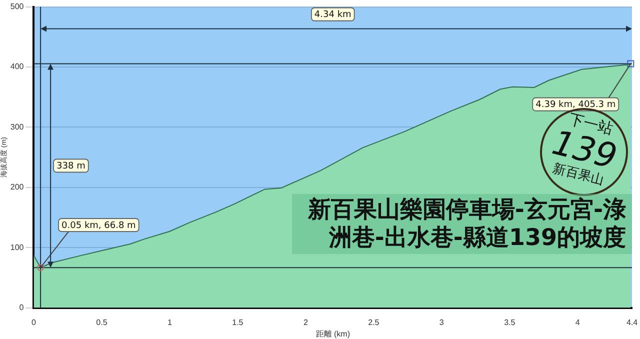 The height and width of the screenshot is (339, 640). Describe the element at coordinates (576, 105) in the screenshot. I see `annotation: 4.39 km, 405.3 m` at that location.